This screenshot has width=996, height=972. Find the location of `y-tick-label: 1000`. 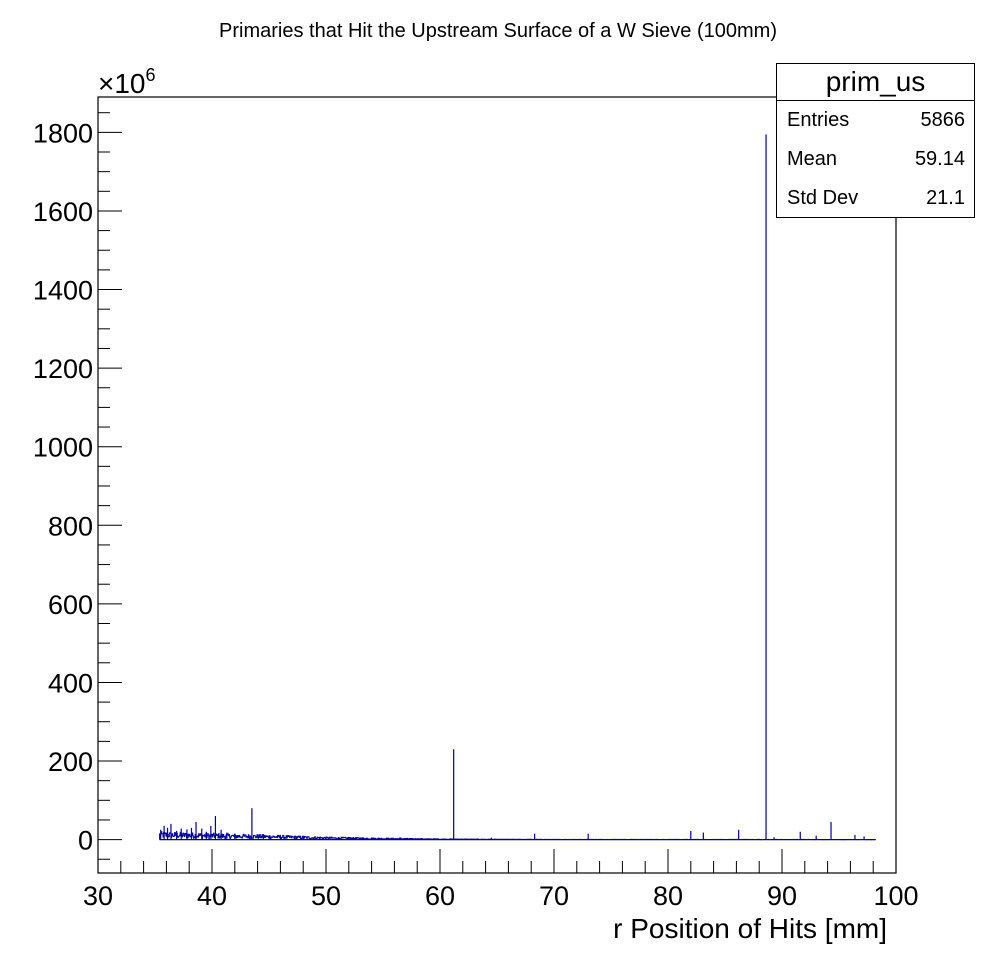

y-tick-label: 1000 is located at coordinates (63, 448).